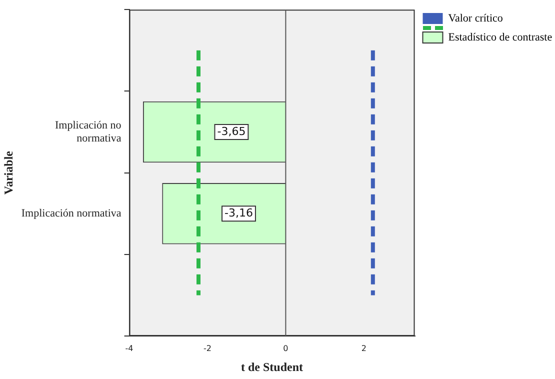 Image resolution: width=555 pixels, height=379 pixels. What do you see at coordinates (285, 348) in the screenshot?
I see `x-tick-label: 0` at bounding box center [285, 348].